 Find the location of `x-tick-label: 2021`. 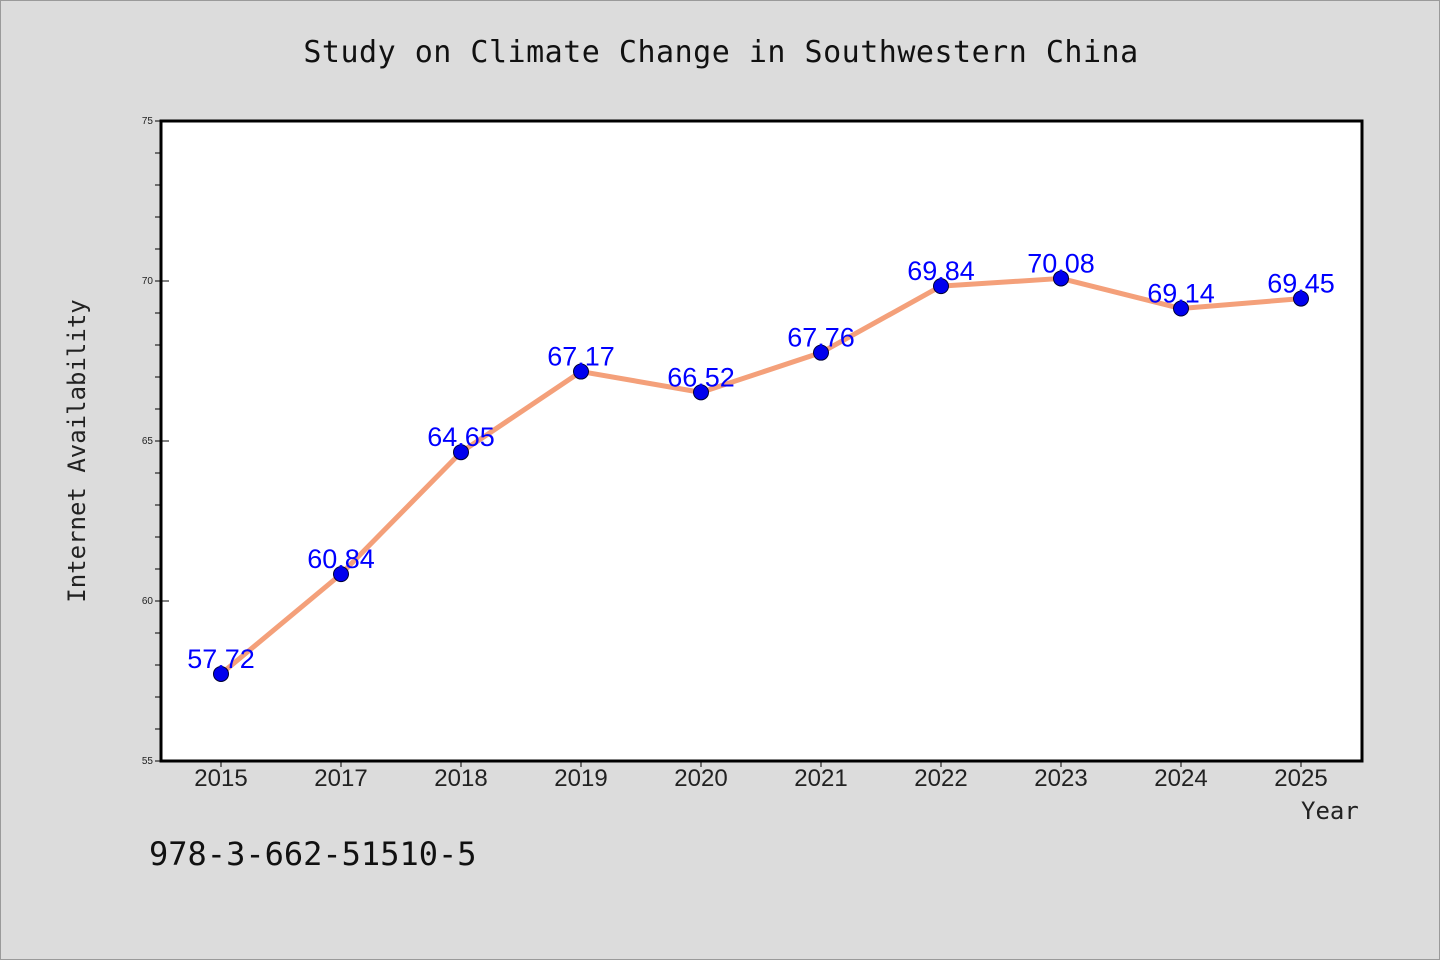

x-tick-label: 2021 is located at coordinates (820, 778).